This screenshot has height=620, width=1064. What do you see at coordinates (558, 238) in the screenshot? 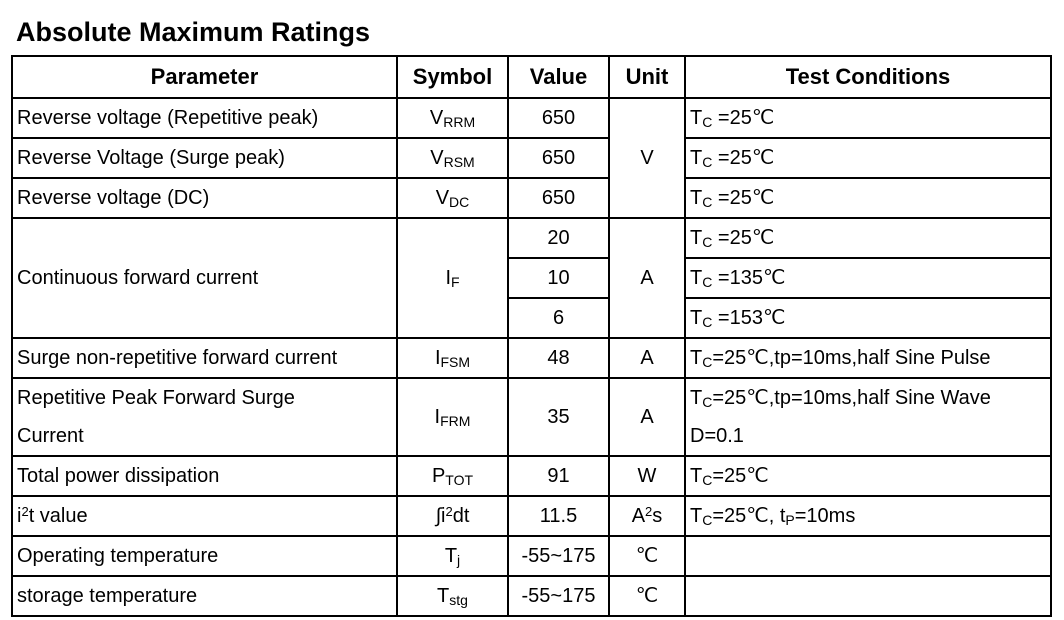
I see `value-cell: 20` at bounding box center [558, 238].